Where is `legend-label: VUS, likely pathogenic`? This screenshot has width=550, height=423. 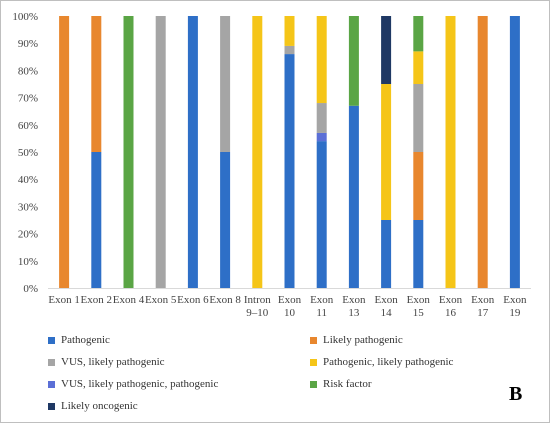
legend-label: VUS, likely pathogenic is located at coordinates (113, 362).